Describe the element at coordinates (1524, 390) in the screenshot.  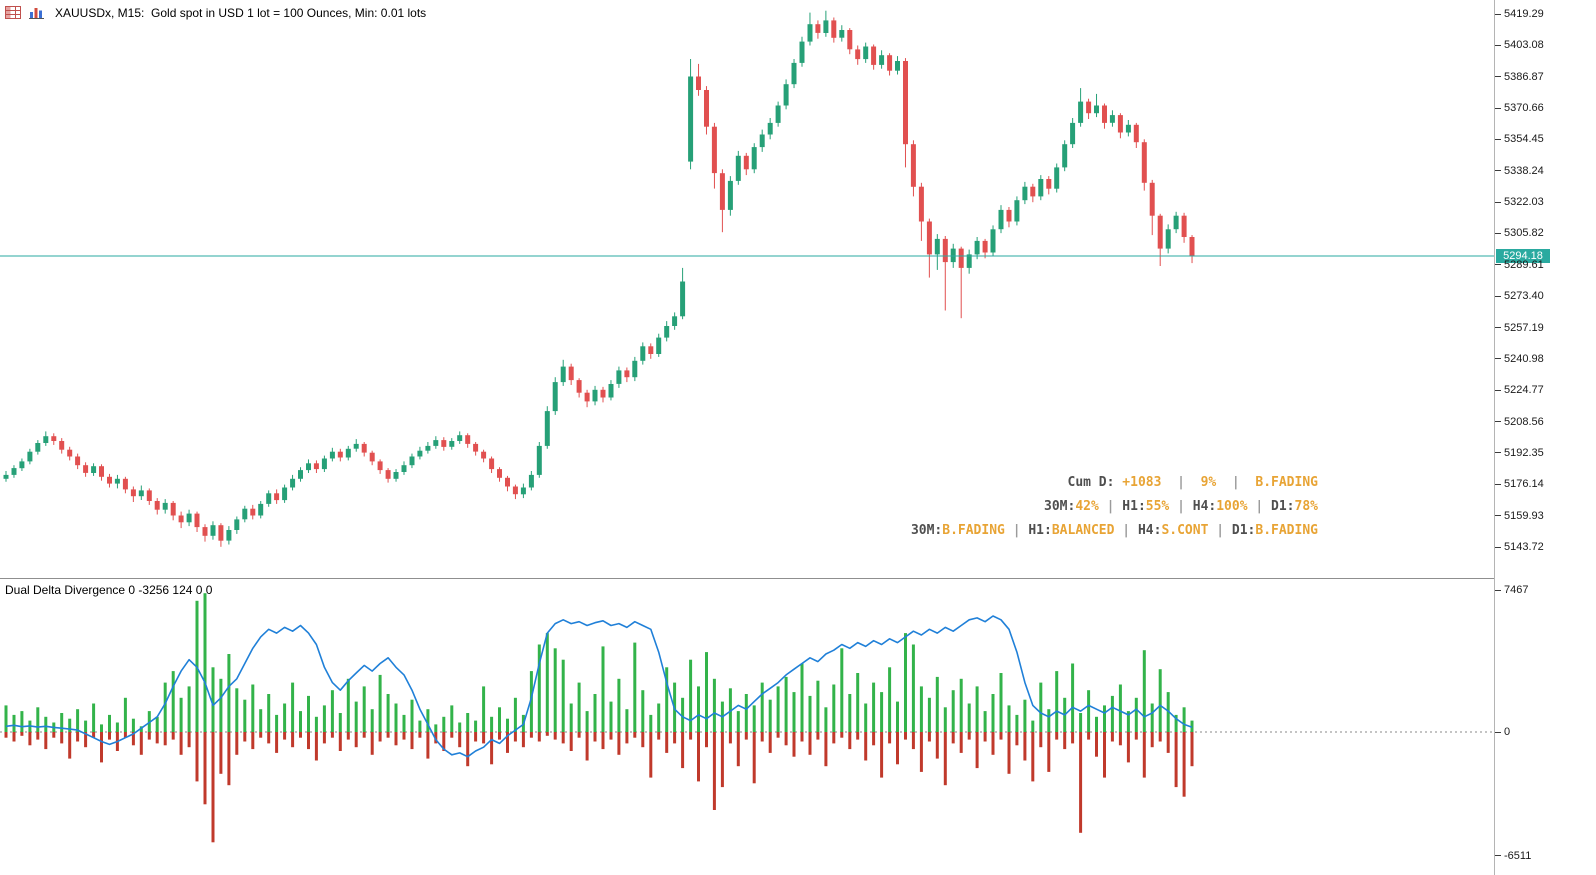
I see `price-tick-label: 5224.77` at that location.